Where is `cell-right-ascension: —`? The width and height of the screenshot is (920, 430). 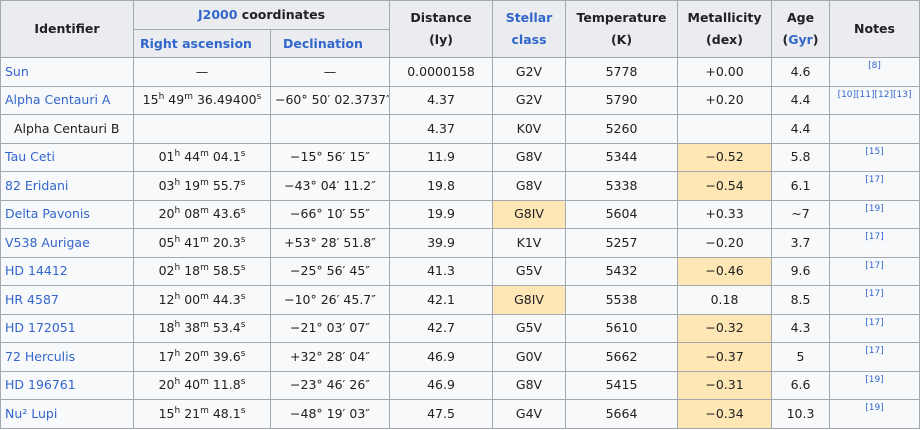 cell-right-ascension: — is located at coordinates (202, 72).